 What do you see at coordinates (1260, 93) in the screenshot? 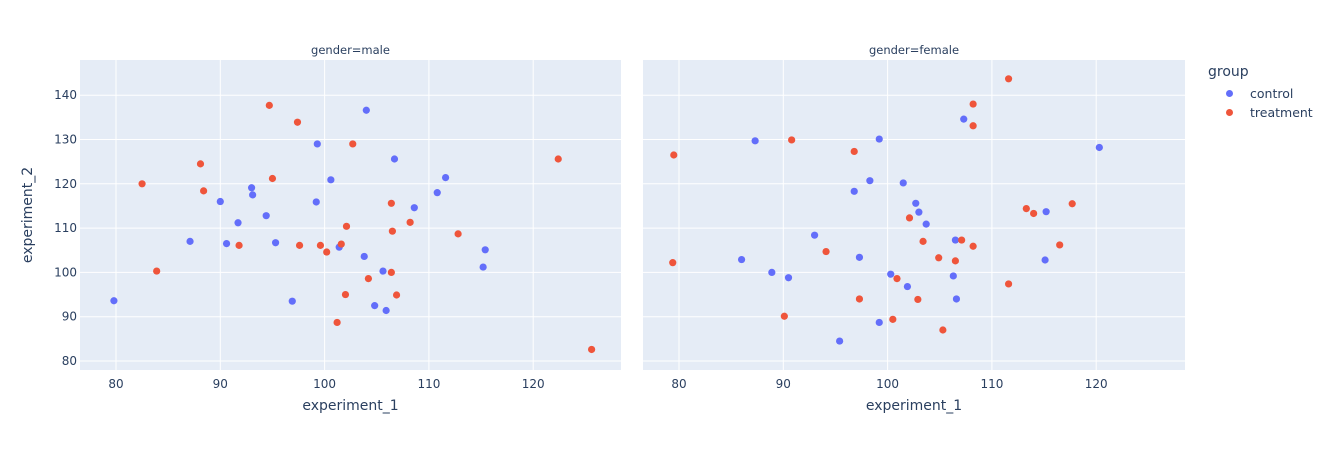
I see `legend-item-control: control` at bounding box center [1260, 93].